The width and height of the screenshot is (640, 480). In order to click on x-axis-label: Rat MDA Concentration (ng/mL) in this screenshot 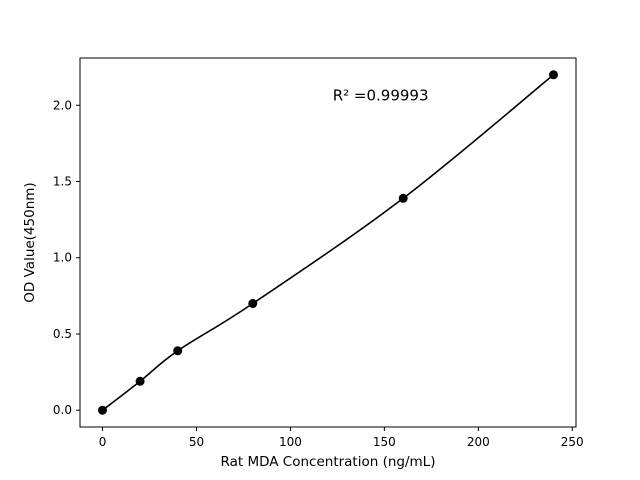, I will do `click(328, 462)`.